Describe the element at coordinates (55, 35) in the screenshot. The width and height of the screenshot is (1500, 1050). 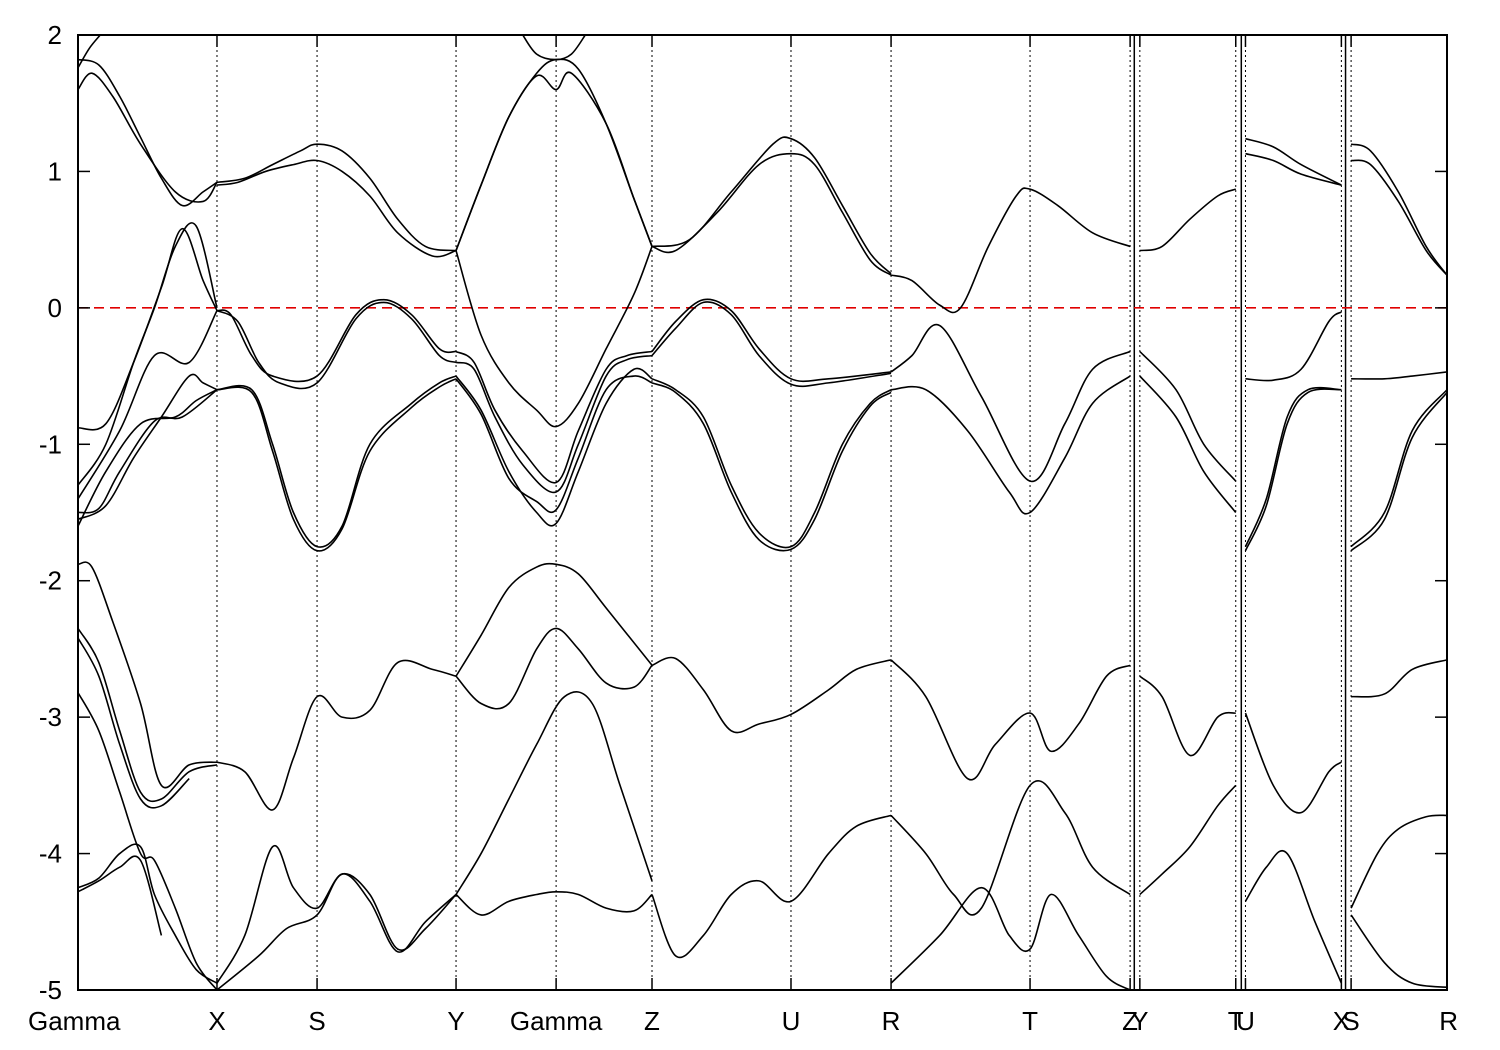
I see `y-tick-label: 2` at that location.